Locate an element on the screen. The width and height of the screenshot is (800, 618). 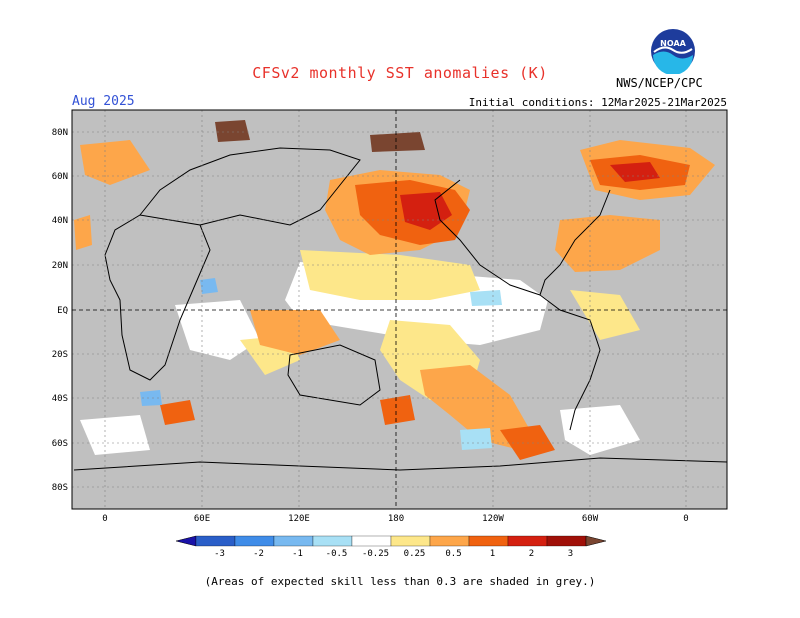
colorbar-label: -2 is located at coordinates (258, 554).